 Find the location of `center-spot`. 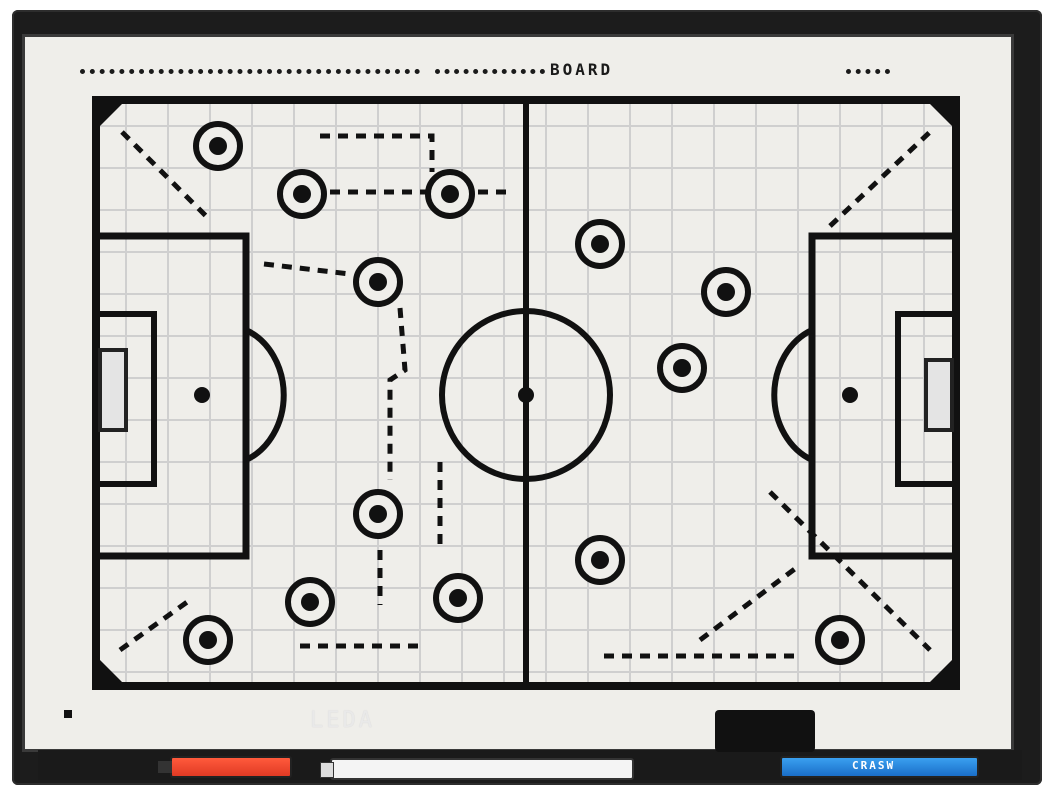

center-spot is located at coordinates (526, 395).